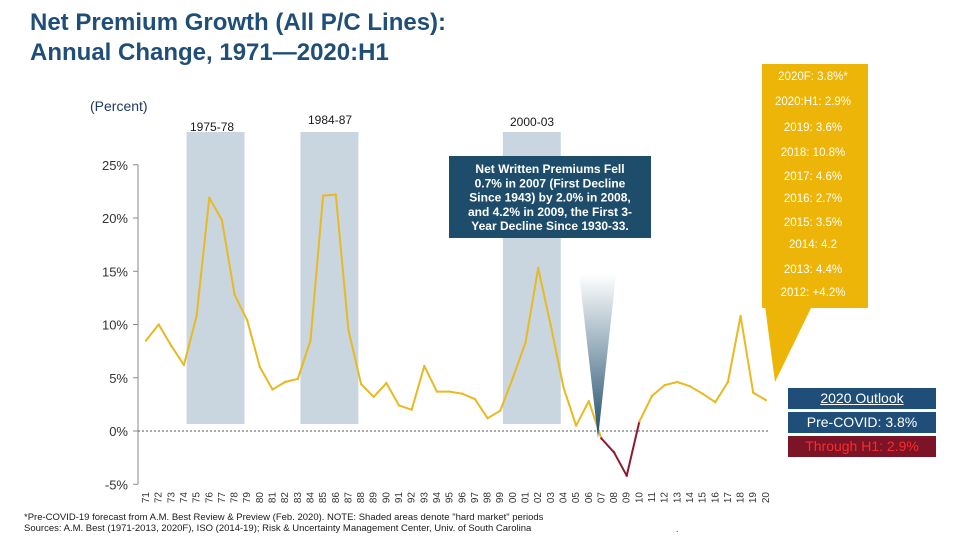 The image size is (960, 540). Describe the element at coordinates (532, 122) in the screenshot. I see `shaded-period-label-2: 2000-03` at that location.